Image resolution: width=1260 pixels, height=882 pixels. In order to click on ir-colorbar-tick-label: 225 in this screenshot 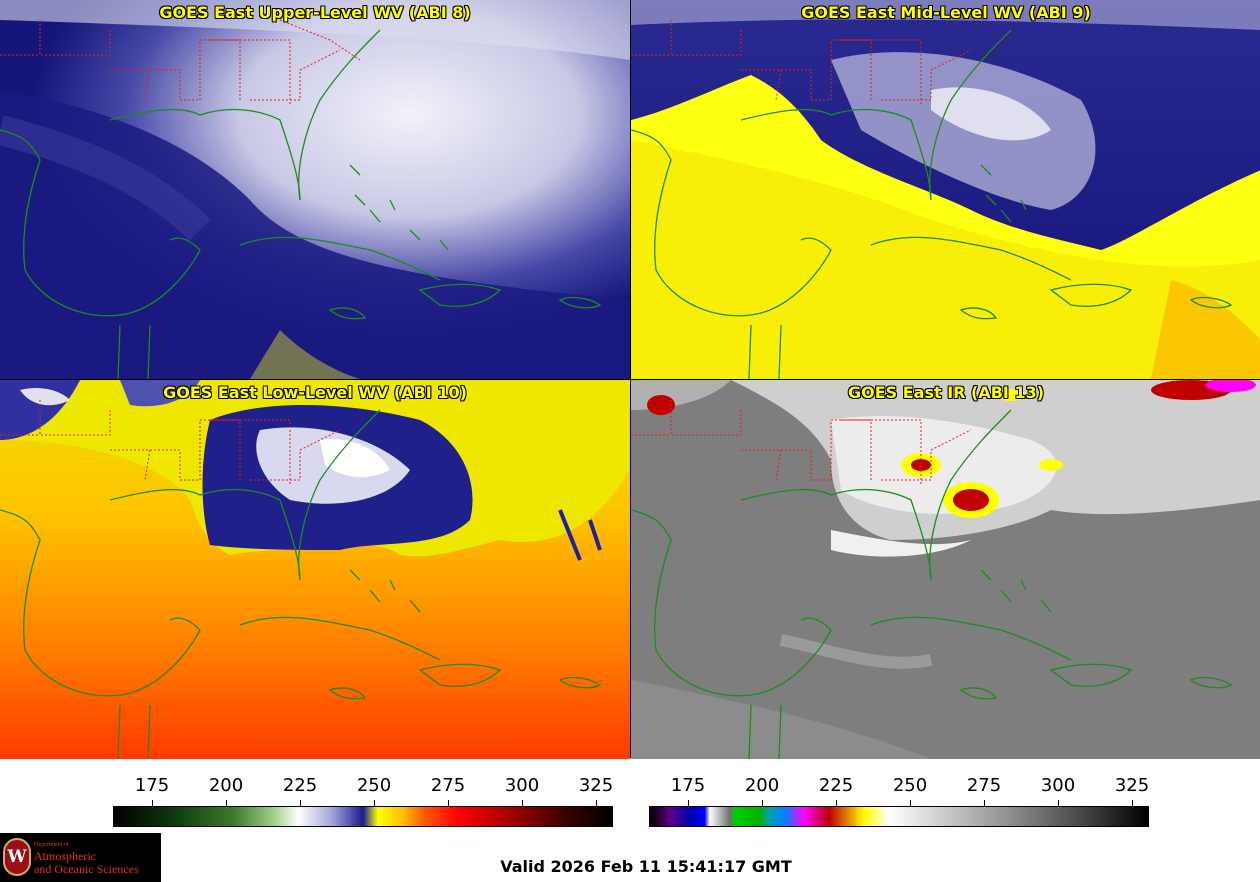, I will do `click(836, 785)`.